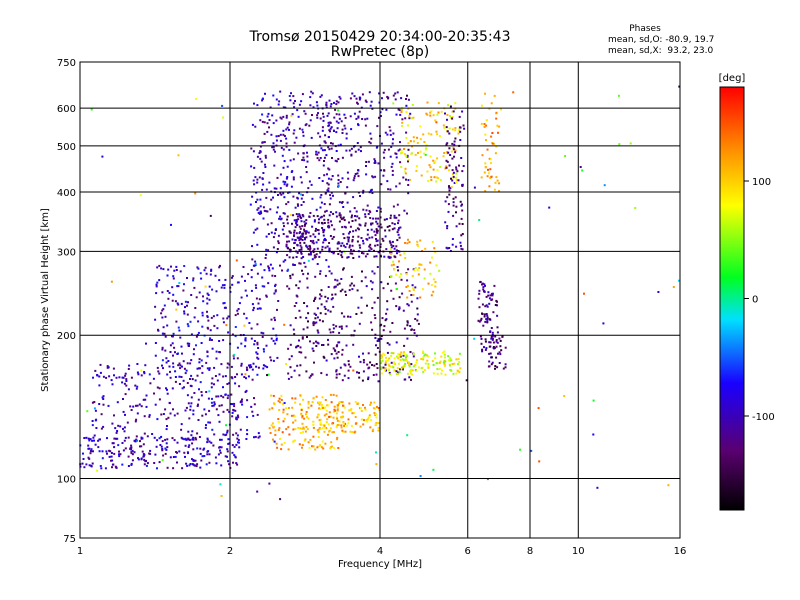 Image resolution: width=800 pixels, height=600 pixels. I want to click on y-tick-label: 400, so click(66, 193).